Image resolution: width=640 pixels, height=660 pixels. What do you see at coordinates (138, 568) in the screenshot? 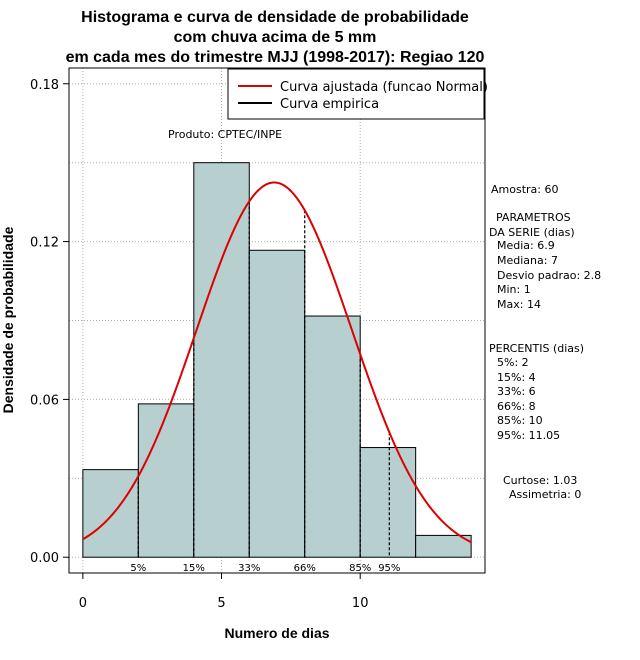
I see `percentile-label-5: 5%` at bounding box center [138, 568].